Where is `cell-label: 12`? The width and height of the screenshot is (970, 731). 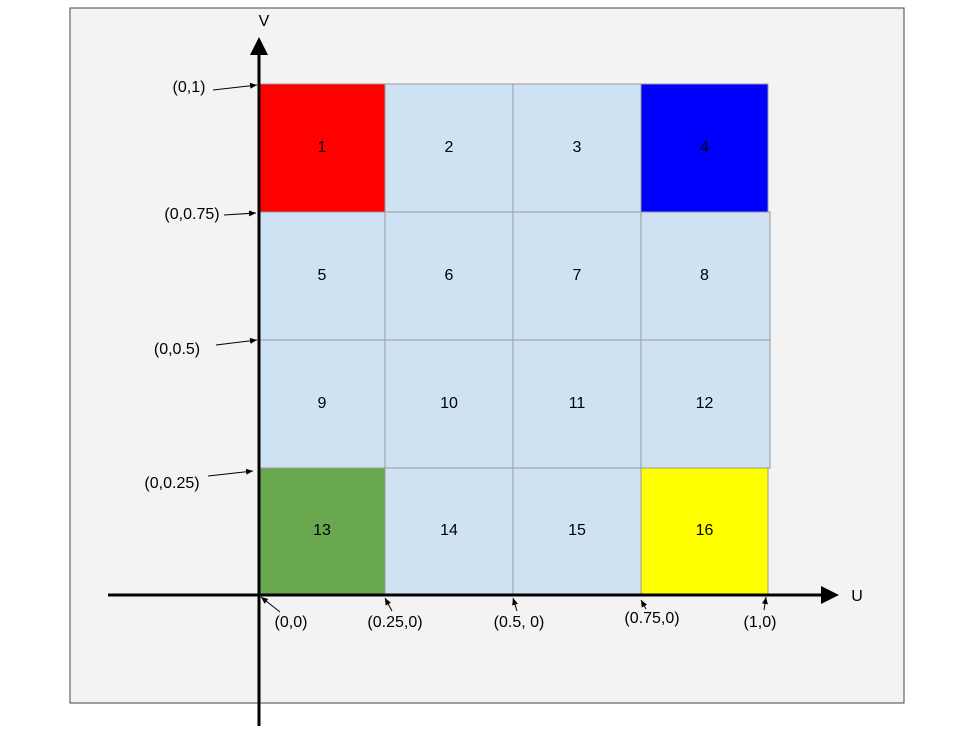
cell-label: 12 is located at coordinates (705, 403).